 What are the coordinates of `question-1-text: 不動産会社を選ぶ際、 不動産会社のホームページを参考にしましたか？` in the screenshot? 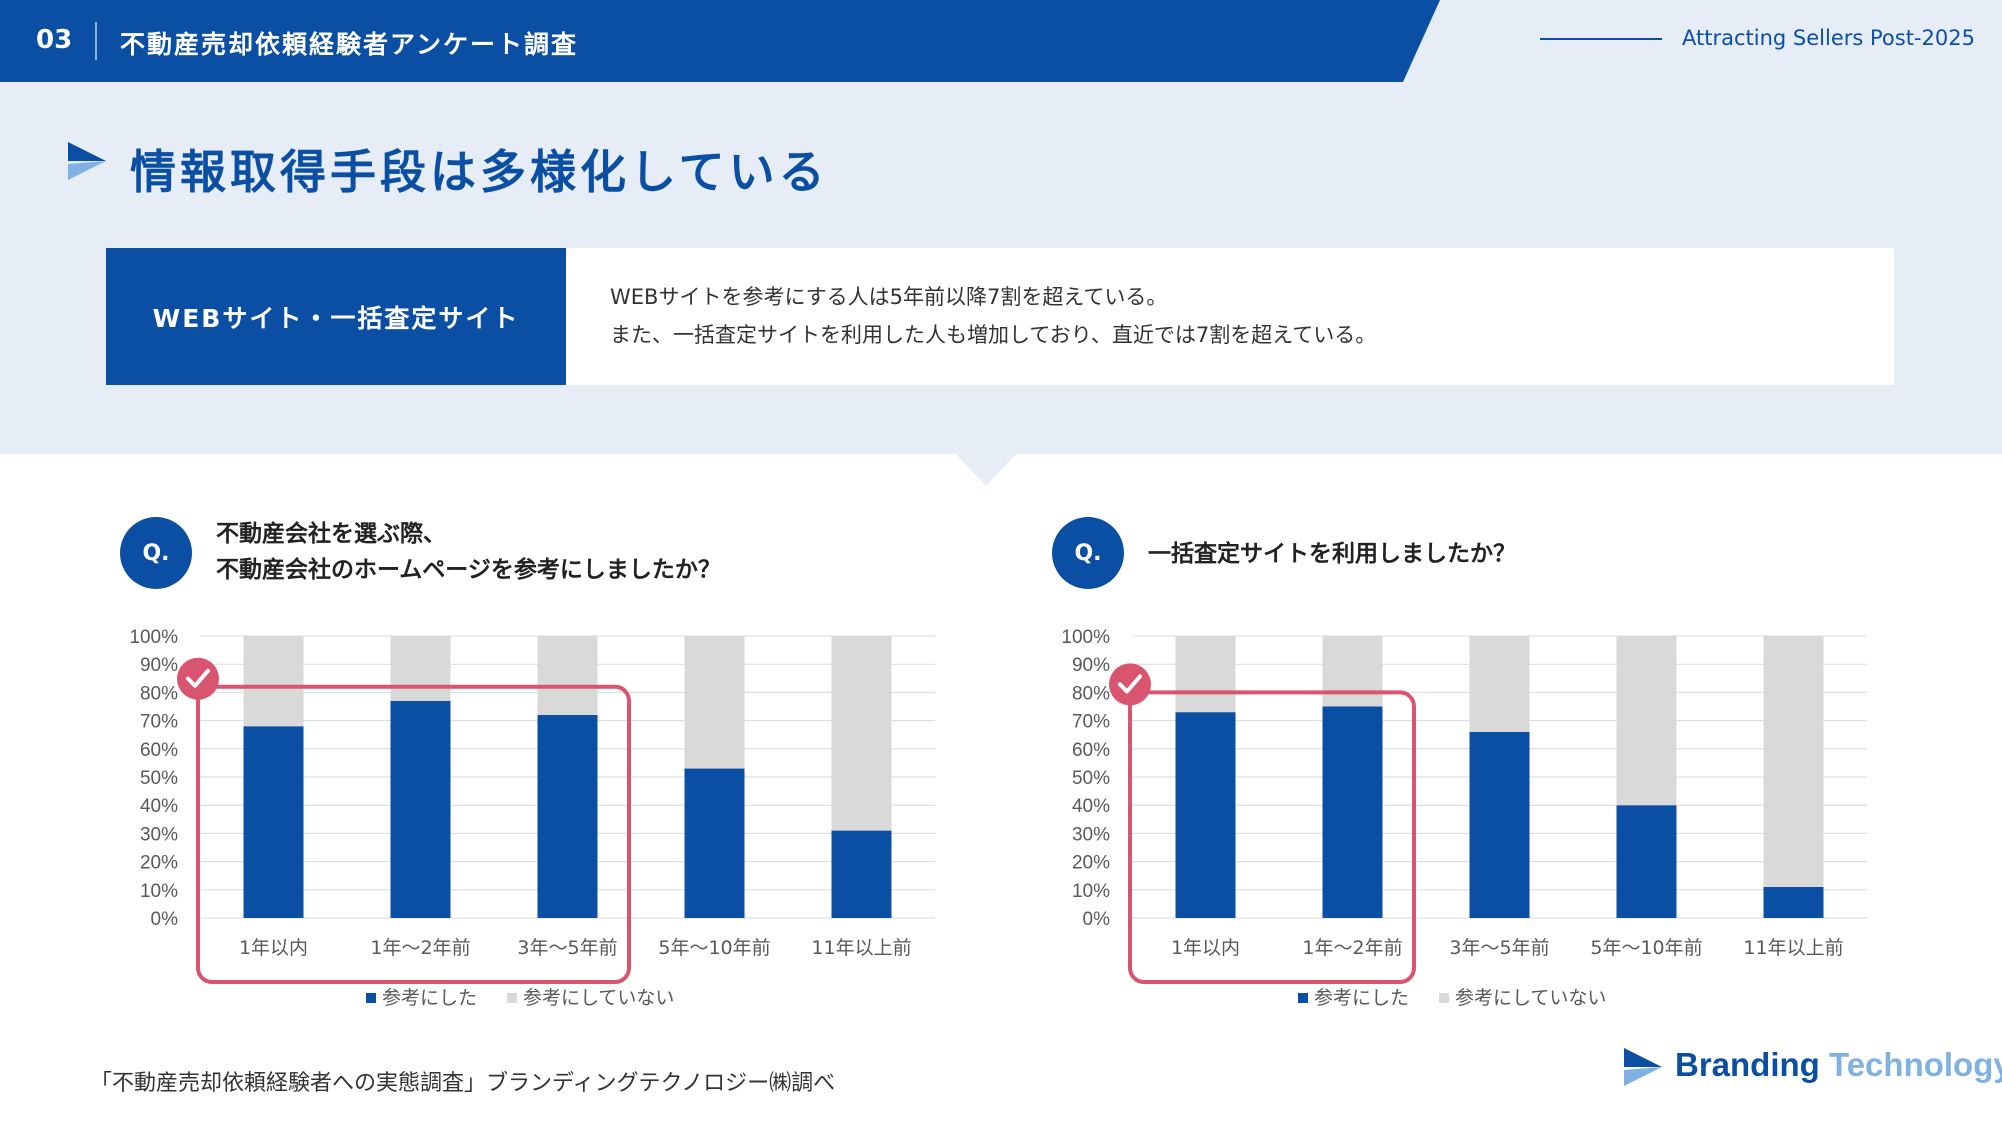 It's located at (468, 552).